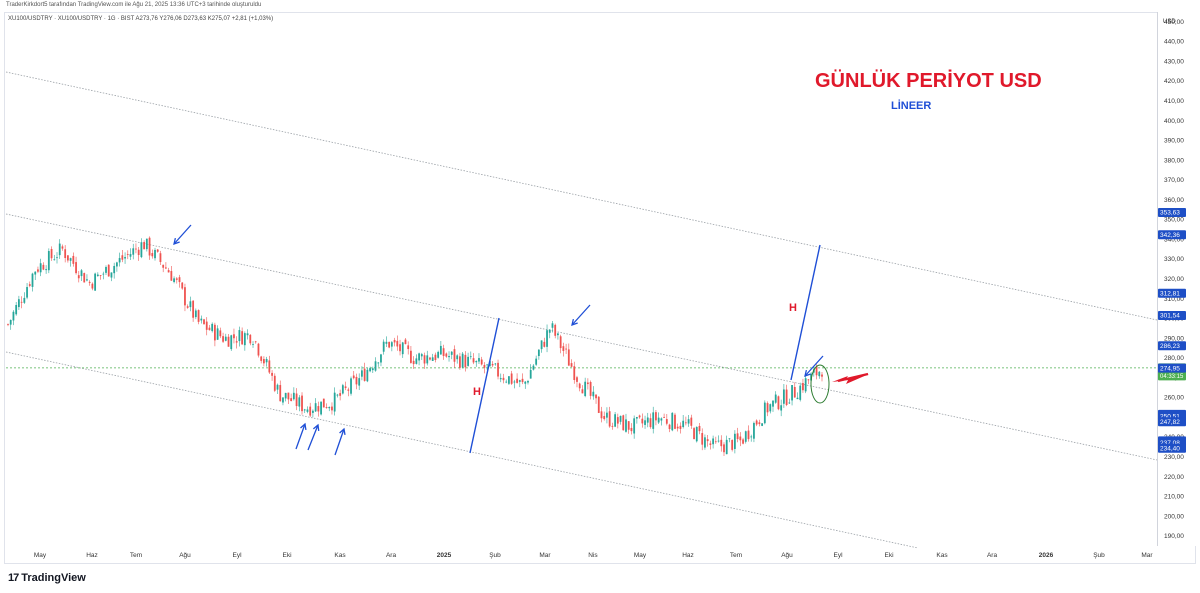 The image size is (1200, 593). I want to click on price-label-bg, so click(1172, 422).